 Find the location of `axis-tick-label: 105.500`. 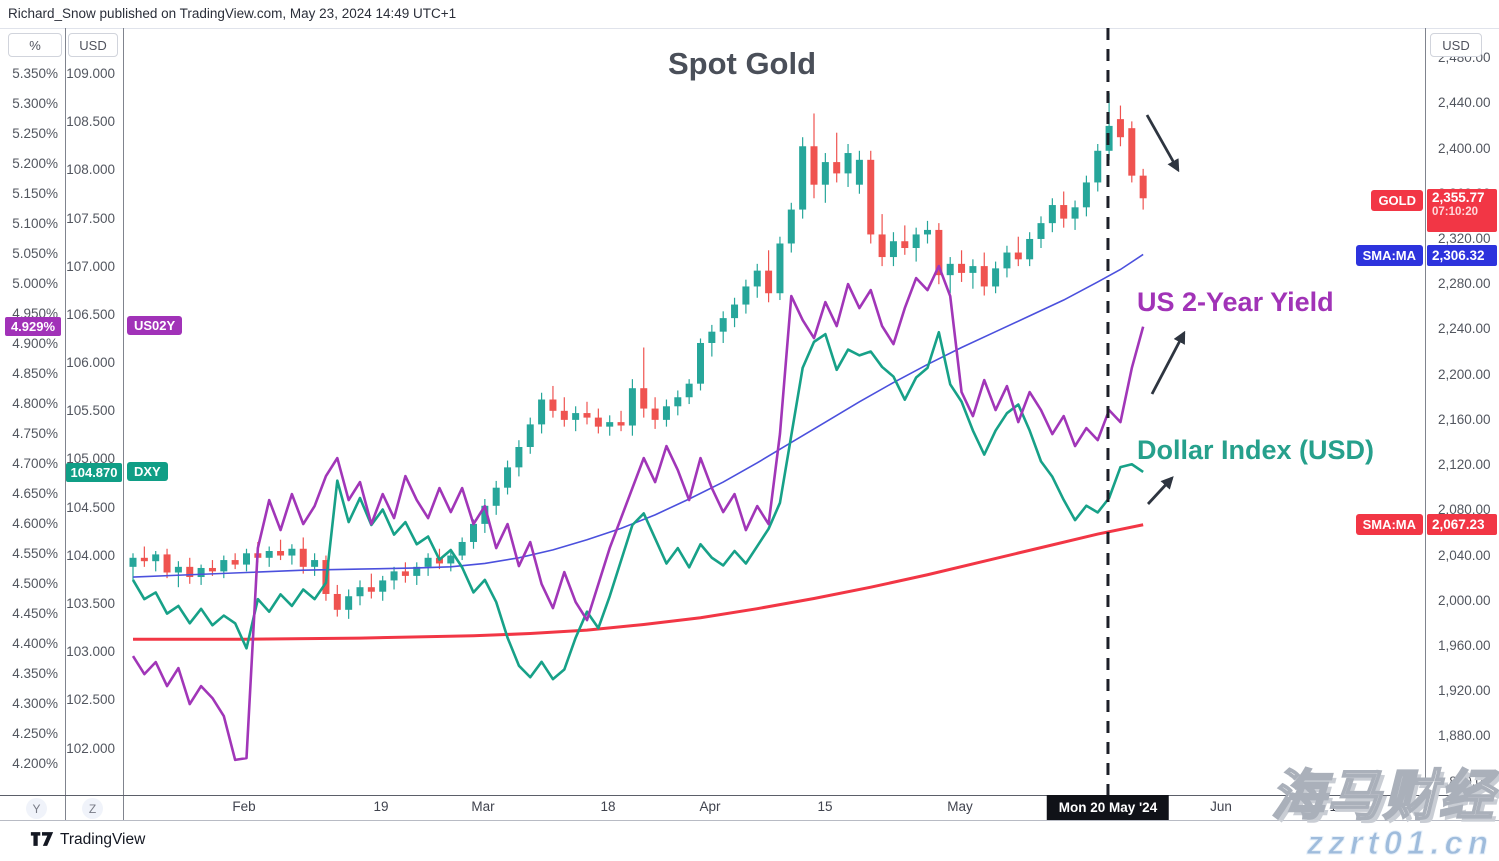

axis-tick-label: 105.500 is located at coordinates (90, 411).